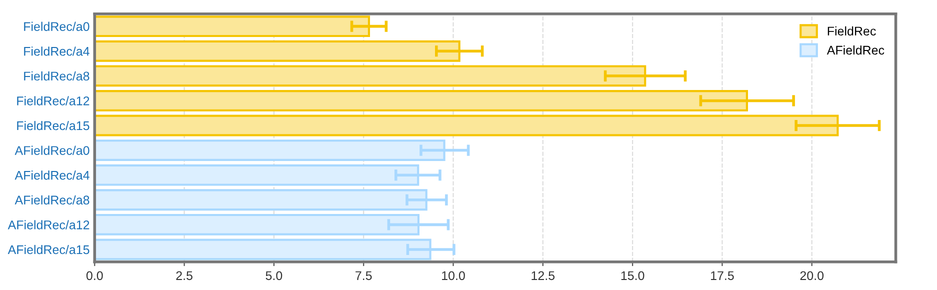  I want to click on x-tick-label: 20.0, so click(812, 275).